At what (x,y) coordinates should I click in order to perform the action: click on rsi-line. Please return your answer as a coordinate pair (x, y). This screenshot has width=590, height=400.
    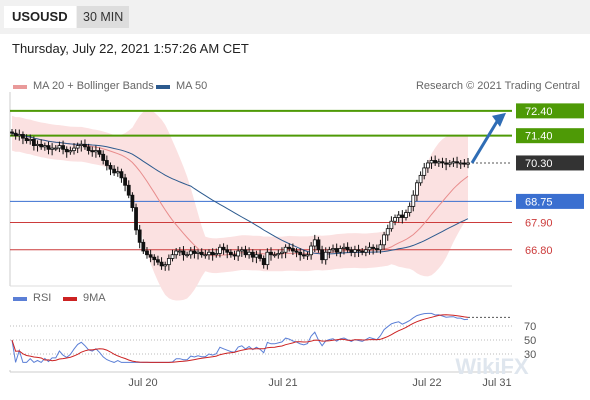
    Looking at the image, I should click on (240, 338).